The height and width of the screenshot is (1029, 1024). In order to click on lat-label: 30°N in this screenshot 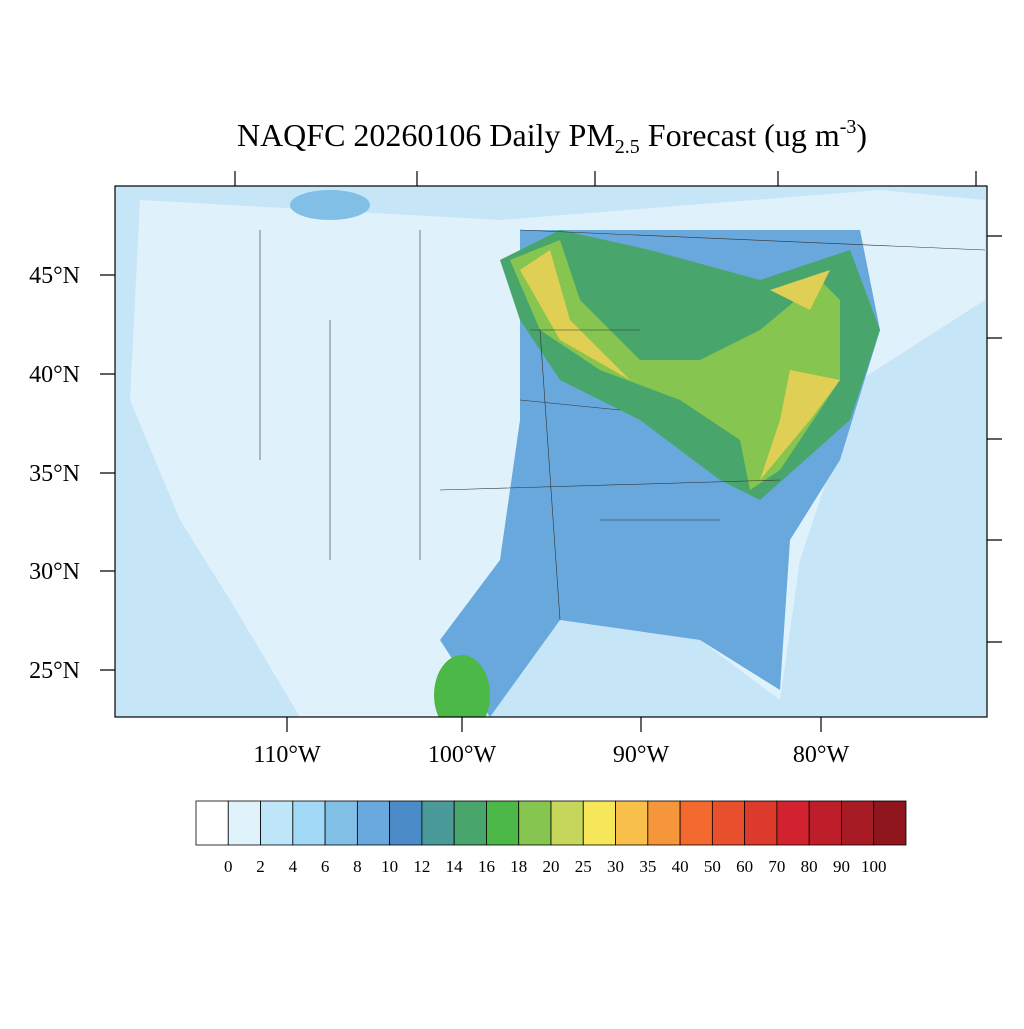, I will do `click(54, 572)`.